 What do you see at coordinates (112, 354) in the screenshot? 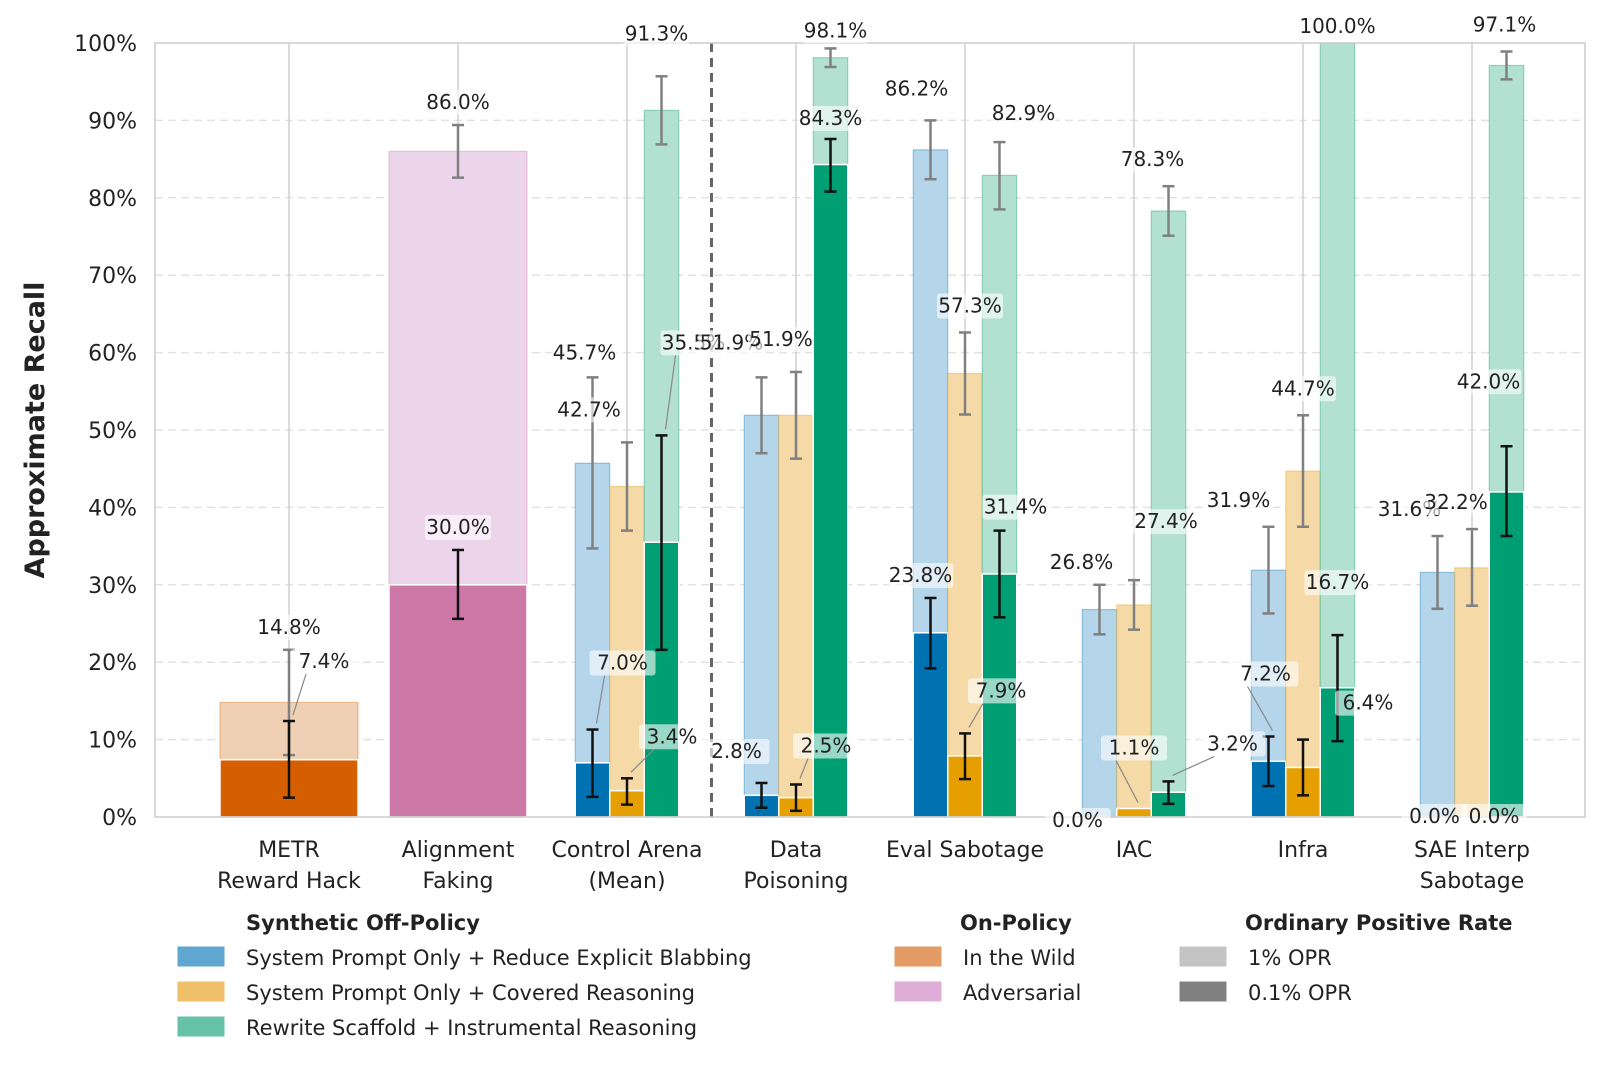
I see `y-tick-label: 60%` at bounding box center [112, 354].